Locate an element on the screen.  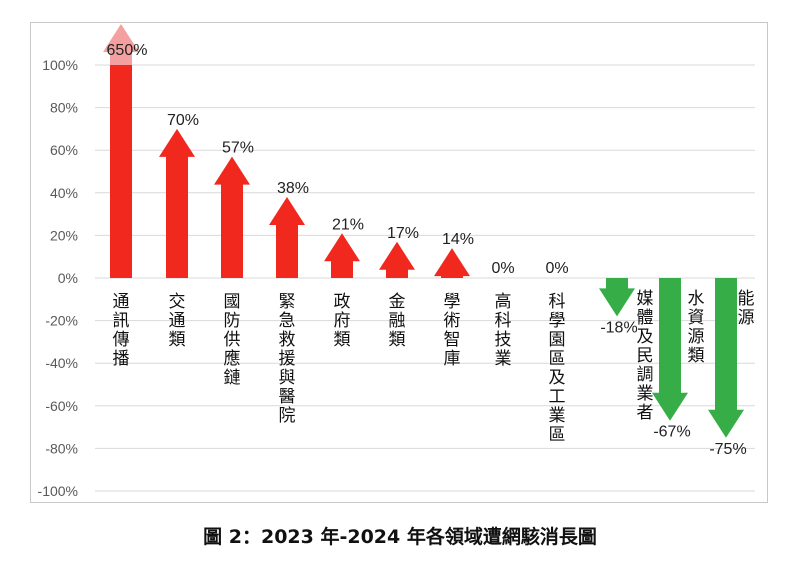
category-label: 水資源類 is located at coordinates (696, 327).